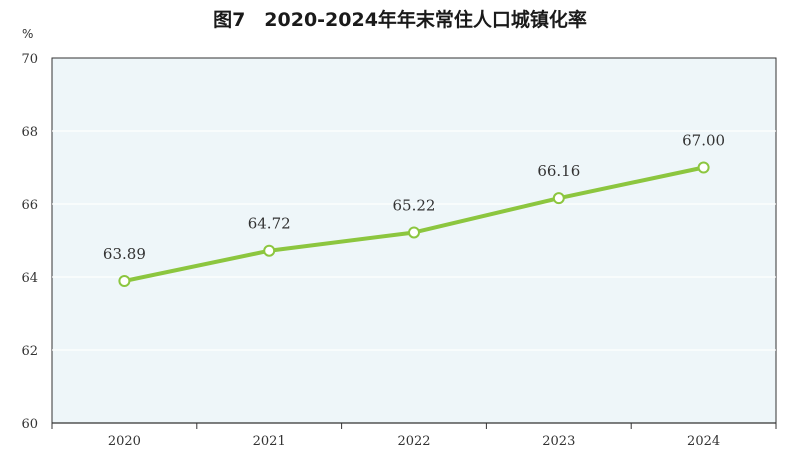 The height and width of the screenshot is (465, 800). Describe the element at coordinates (29, 351) in the screenshot. I see `y-tick-label: 62` at that location.